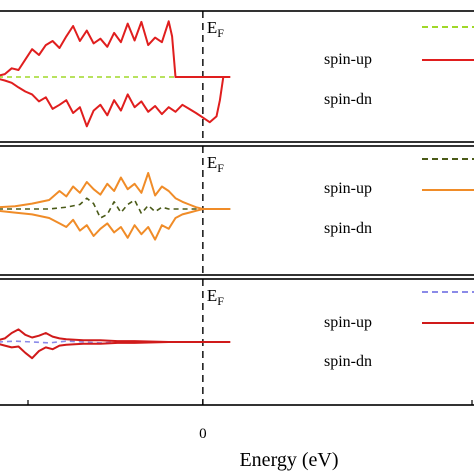 The height and width of the screenshot is (474, 474). Describe the element at coordinates (288, 460) in the screenshot. I see `x-axis-label: Energy (eV)` at that location.